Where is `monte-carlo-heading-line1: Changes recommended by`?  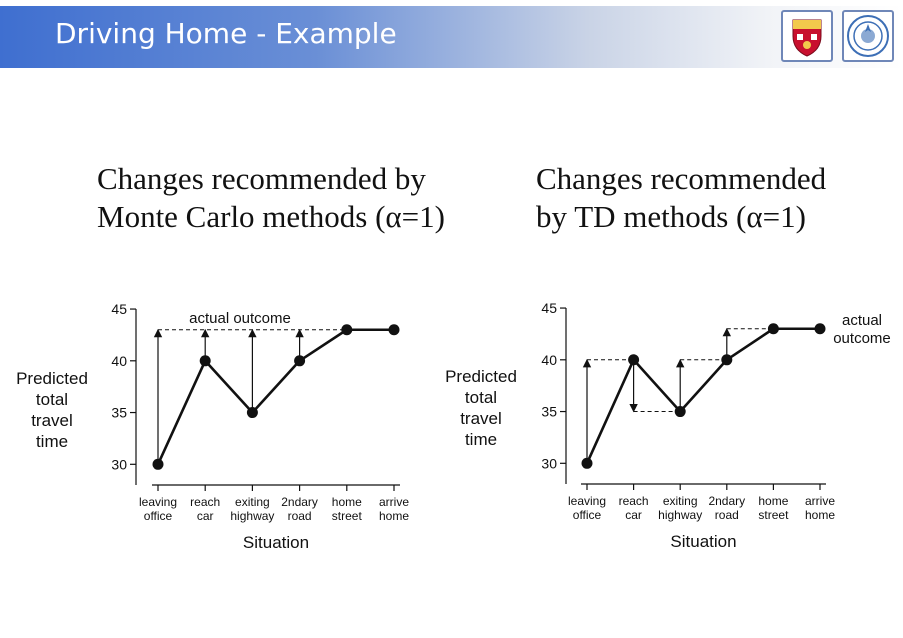 monte-carlo-heading-line1: Changes recommended by is located at coordinates (261, 178).